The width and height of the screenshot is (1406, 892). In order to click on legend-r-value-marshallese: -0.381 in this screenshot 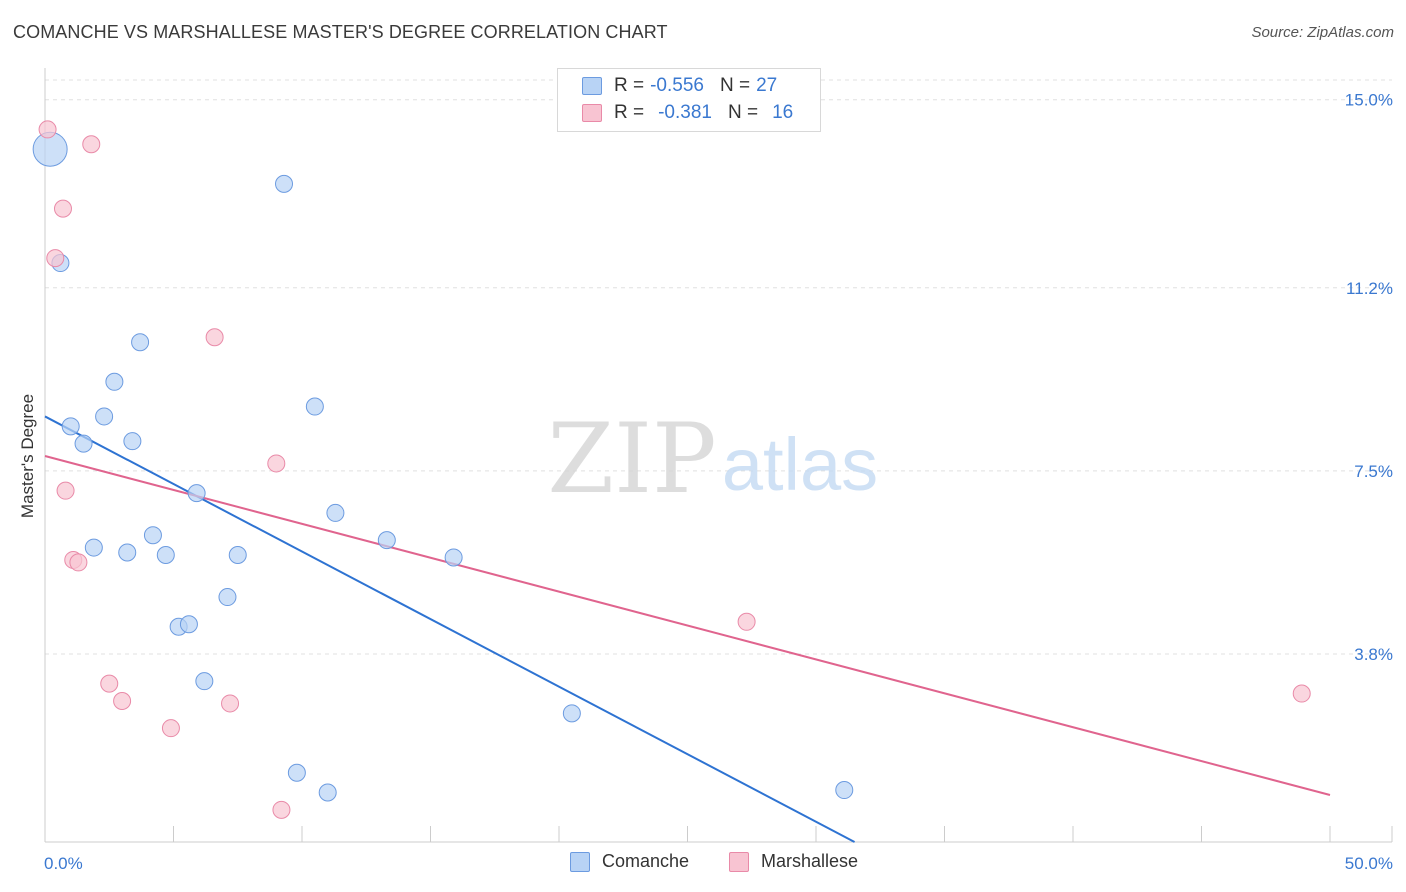, I will do `click(685, 112)`.